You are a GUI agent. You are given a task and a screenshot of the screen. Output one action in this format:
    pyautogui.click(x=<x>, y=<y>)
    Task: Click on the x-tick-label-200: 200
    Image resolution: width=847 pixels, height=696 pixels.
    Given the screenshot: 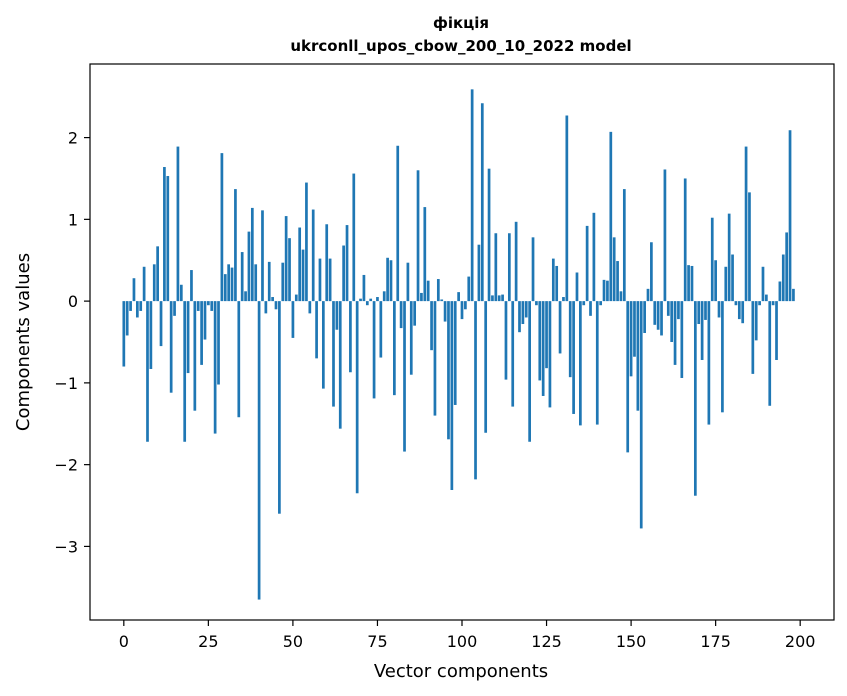 What is the action you would take?
    pyautogui.click(x=800, y=641)
    